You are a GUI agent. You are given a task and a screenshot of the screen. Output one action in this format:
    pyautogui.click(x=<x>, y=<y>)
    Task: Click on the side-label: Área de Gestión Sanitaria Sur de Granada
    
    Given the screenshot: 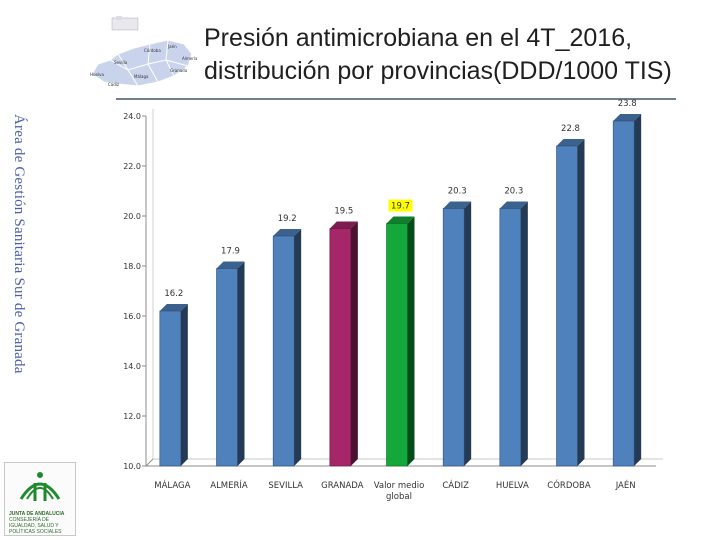 What is the action you would take?
    pyautogui.click(x=25, y=244)
    